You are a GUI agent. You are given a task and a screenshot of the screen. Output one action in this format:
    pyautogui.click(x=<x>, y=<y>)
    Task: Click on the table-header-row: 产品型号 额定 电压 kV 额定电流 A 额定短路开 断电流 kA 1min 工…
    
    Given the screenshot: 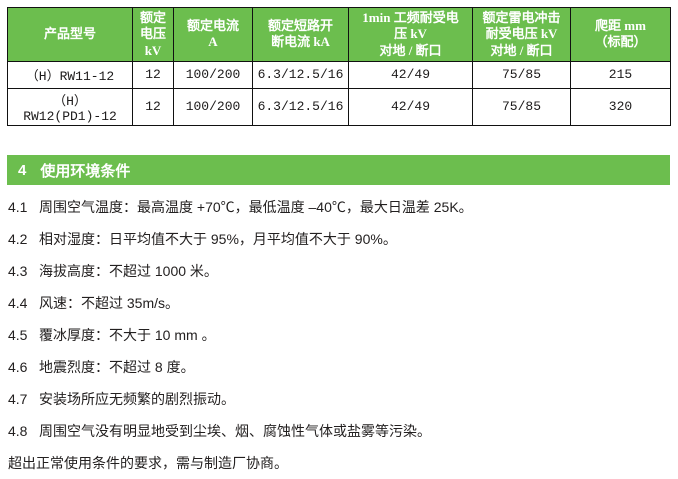 What is the action you would take?
    pyautogui.click(x=339, y=34)
    